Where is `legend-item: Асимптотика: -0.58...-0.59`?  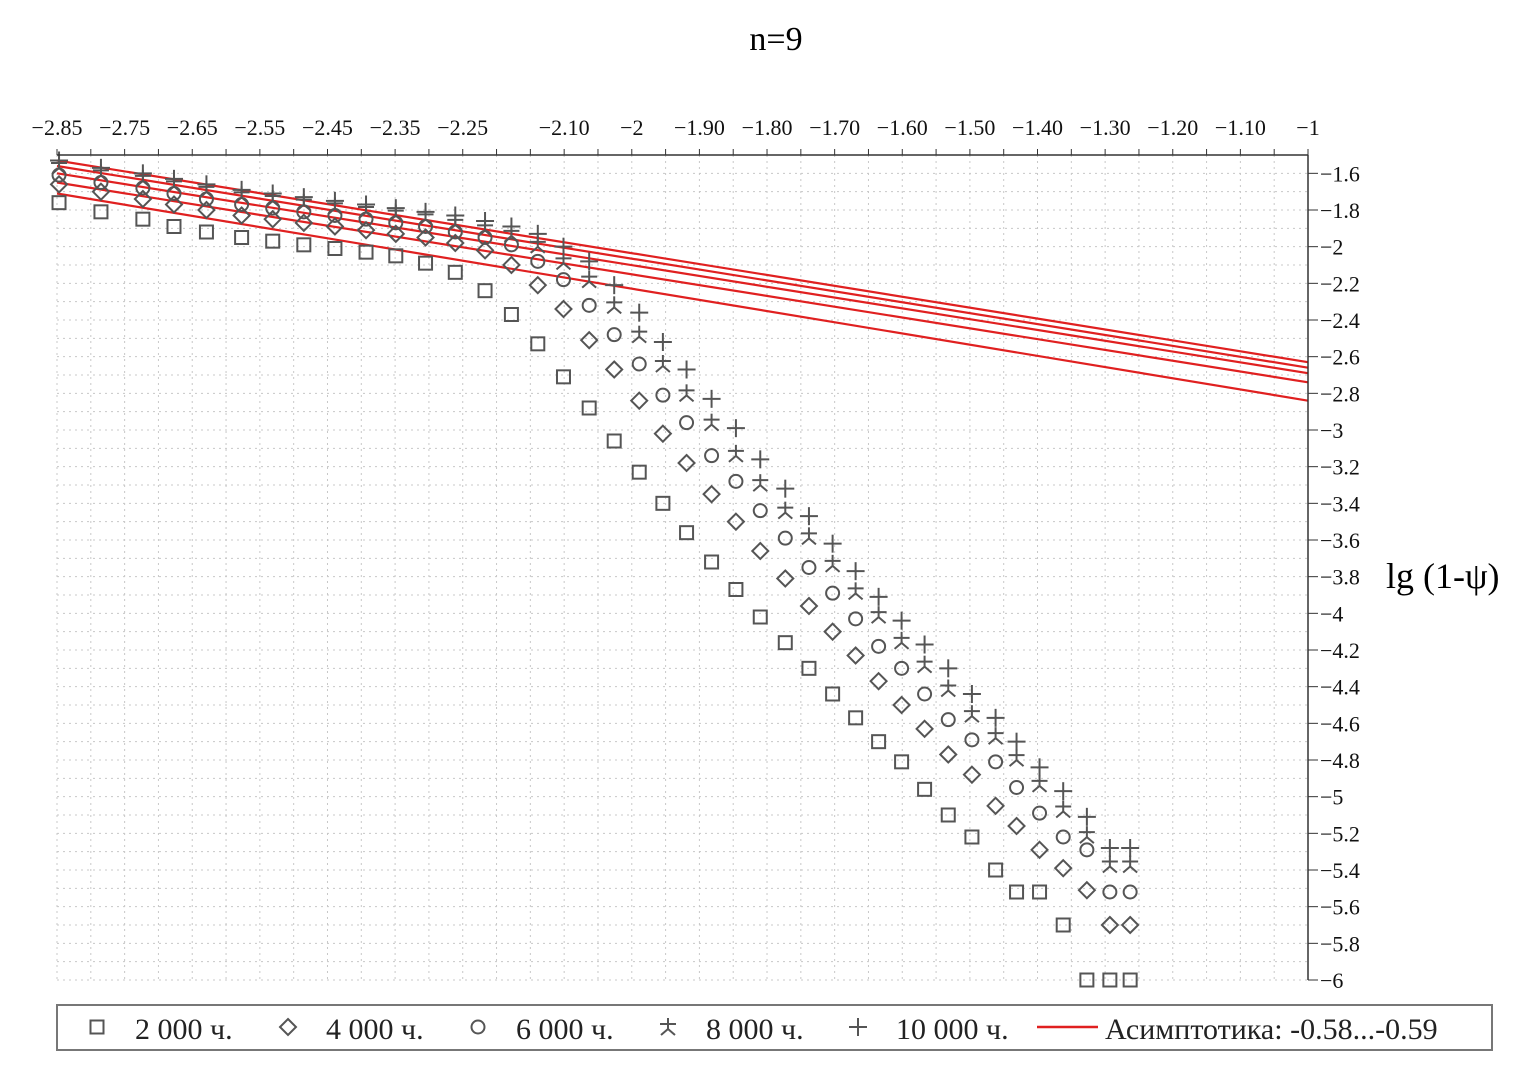
legend-item: Асимптотика: -0.58...-0.59 is located at coordinates (1237, 1029).